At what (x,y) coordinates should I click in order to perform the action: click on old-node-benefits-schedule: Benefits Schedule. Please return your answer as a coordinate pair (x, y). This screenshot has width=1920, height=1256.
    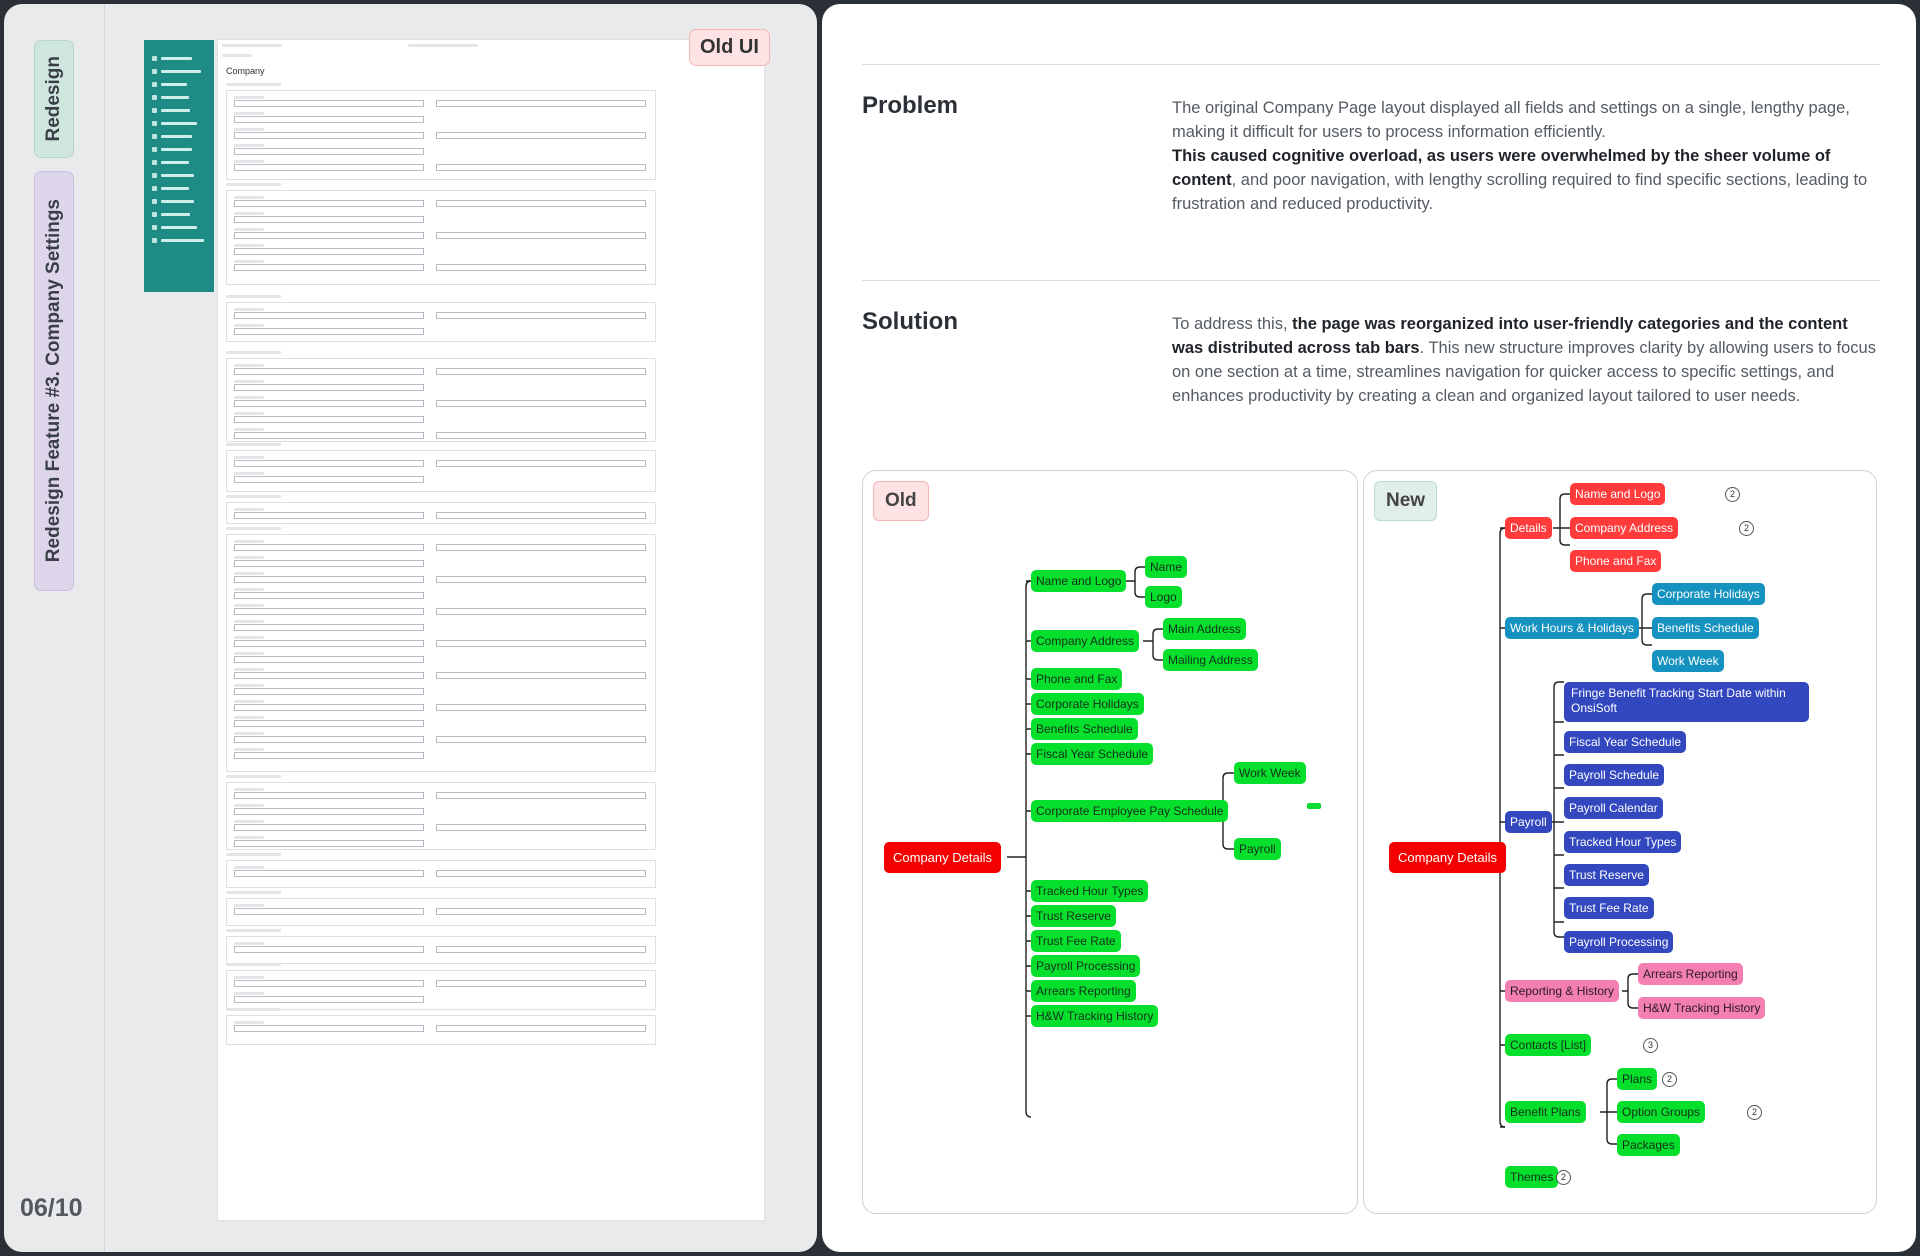
    Looking at the image, I should click on (1084, 729).